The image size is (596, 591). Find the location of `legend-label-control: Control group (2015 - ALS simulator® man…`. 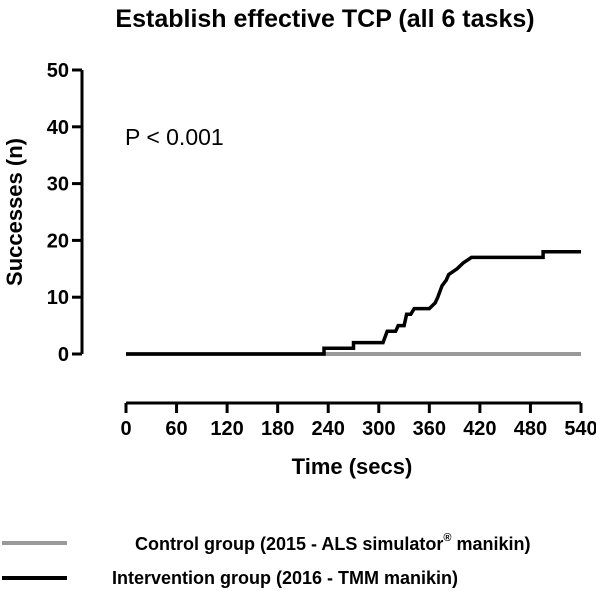

legend-label-control: Control group (2015 - ALS simulator® man… is located at coordinates (332, 543).